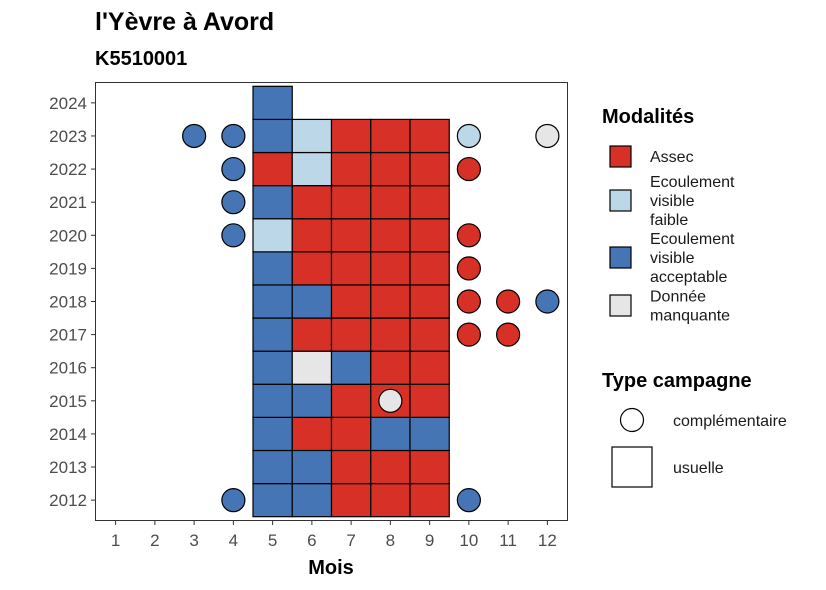  Describe the element at coordinates (730, 421) in the screenshot. I see `legend-label-complementaire: complémentaire` at that location.